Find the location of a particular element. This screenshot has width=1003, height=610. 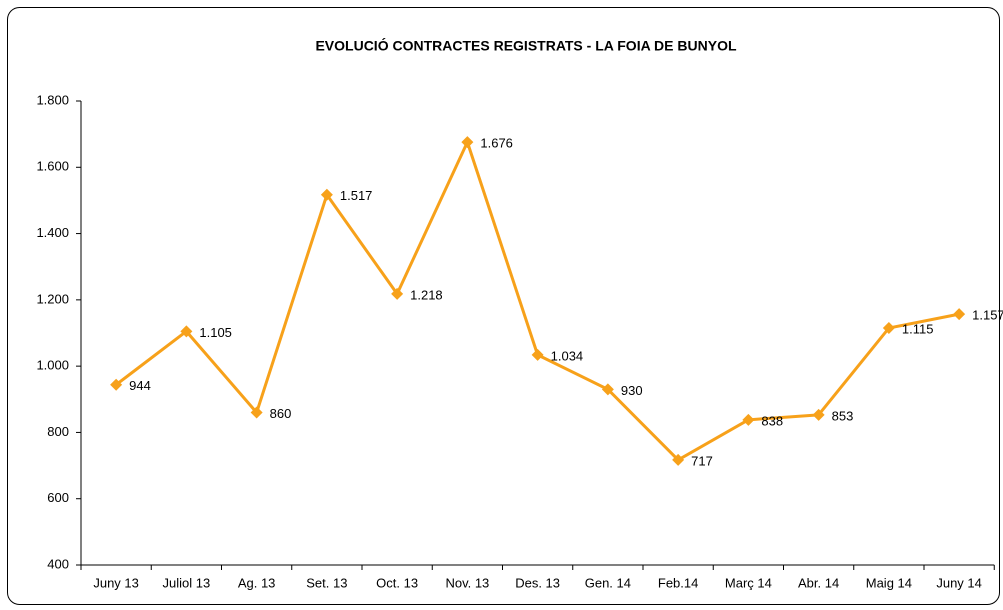

y-tick-label: 1.800 is located at coordinates (52, 99).